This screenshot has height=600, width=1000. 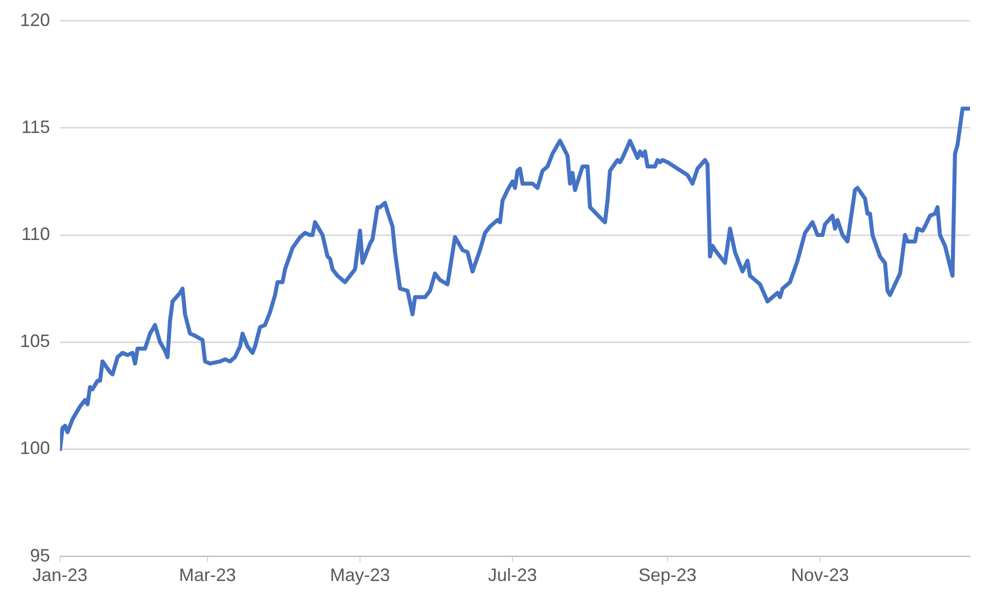 What do you see at coordinates (60, 575) in the screenshot?
I see `x-tick-label: Jan-23` at bounding box center [60, 575].